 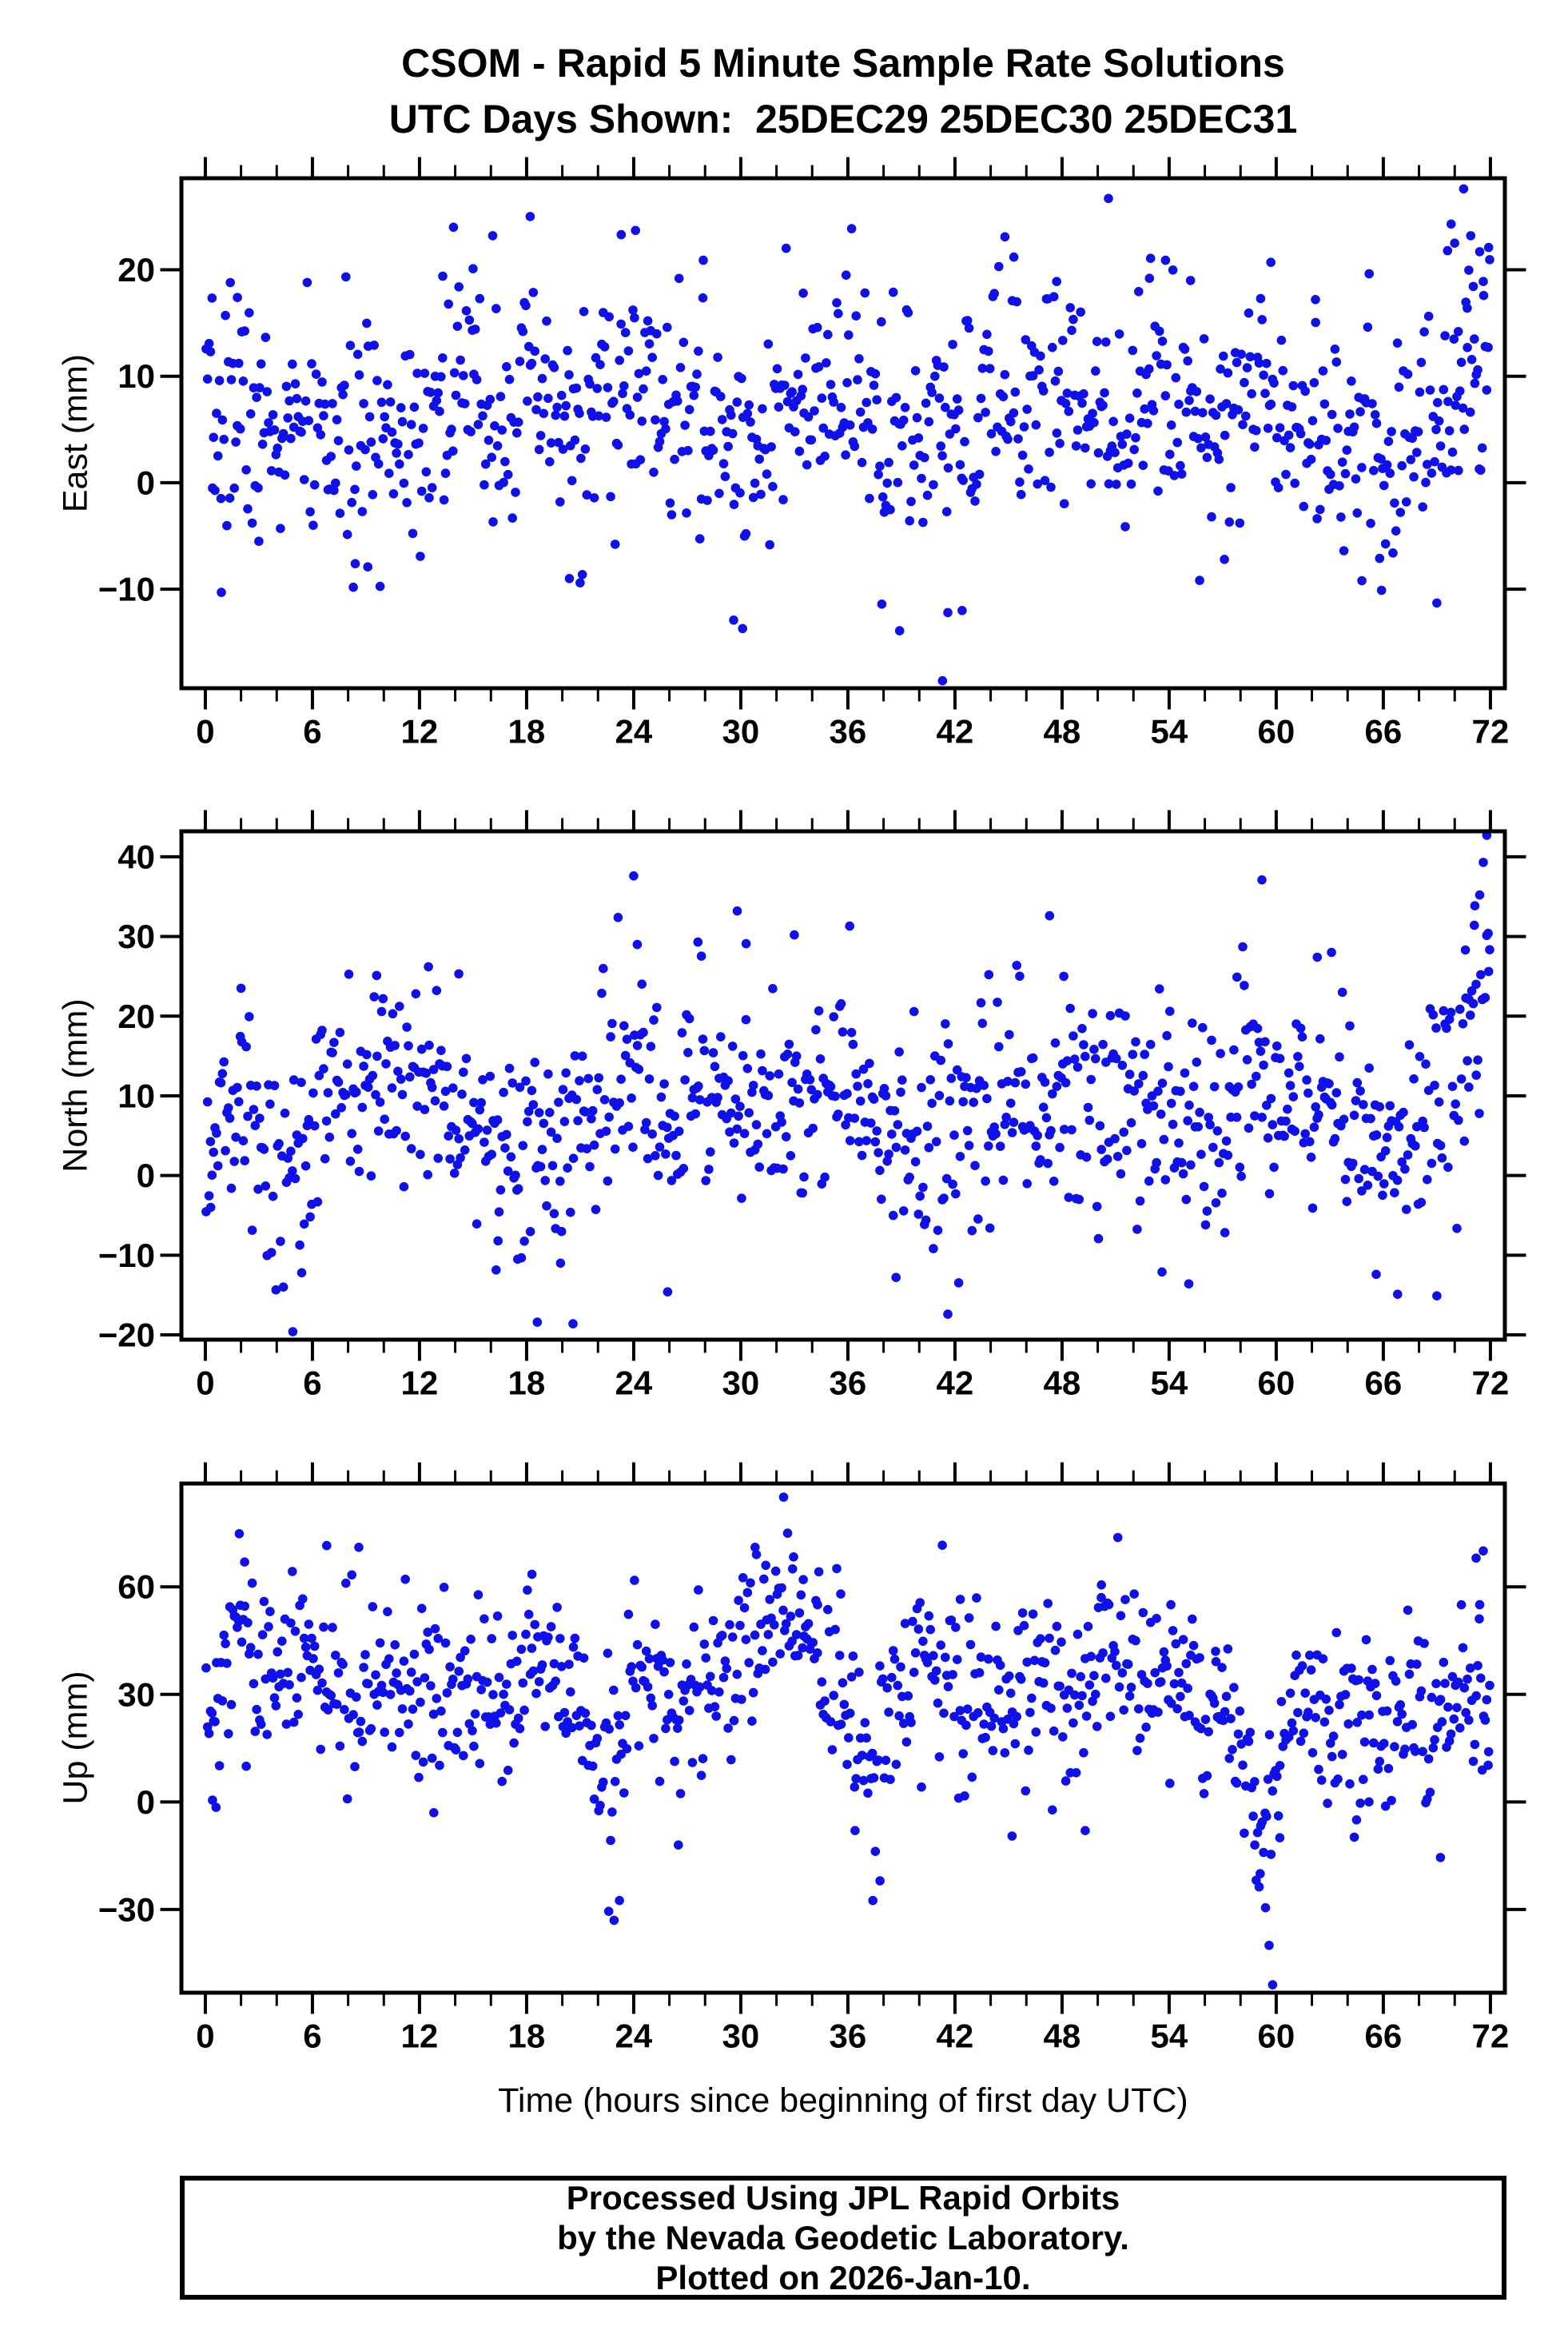 I want to click on y-tick-label: 20, so click(x=136, y=270).